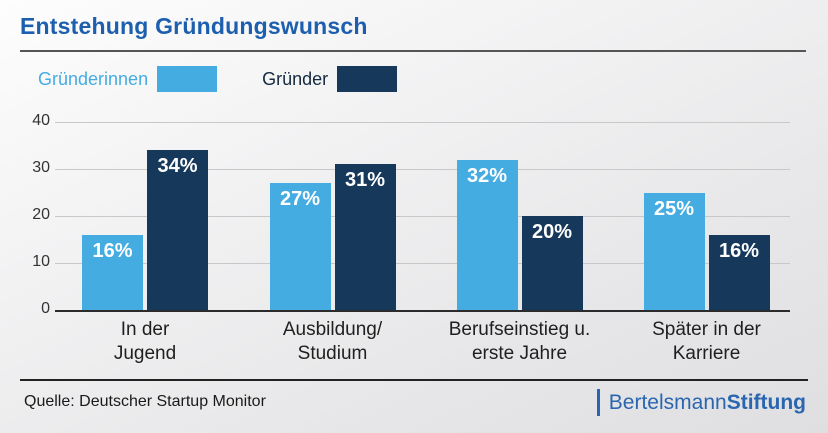 This screenshot has width=828, height=433. What do you see at coordinates (112, 272) in the screenshot?
I see `bar-gründerinnen-1: 16%` at bounding box center [112, 272].